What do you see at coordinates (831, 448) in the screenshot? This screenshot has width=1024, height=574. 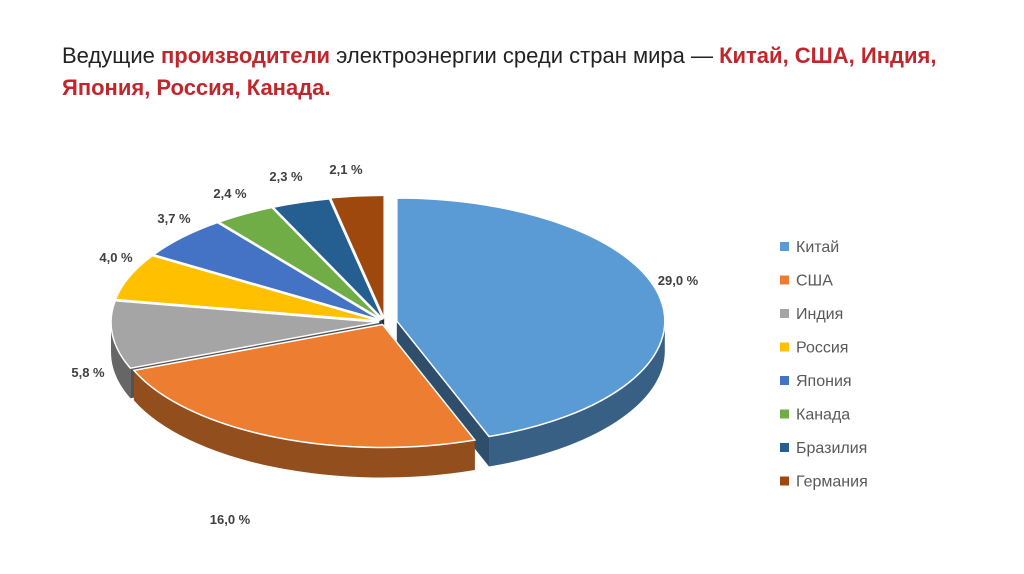 I see `legend-label-7: Бразилия` at bounding box center [831, 448].